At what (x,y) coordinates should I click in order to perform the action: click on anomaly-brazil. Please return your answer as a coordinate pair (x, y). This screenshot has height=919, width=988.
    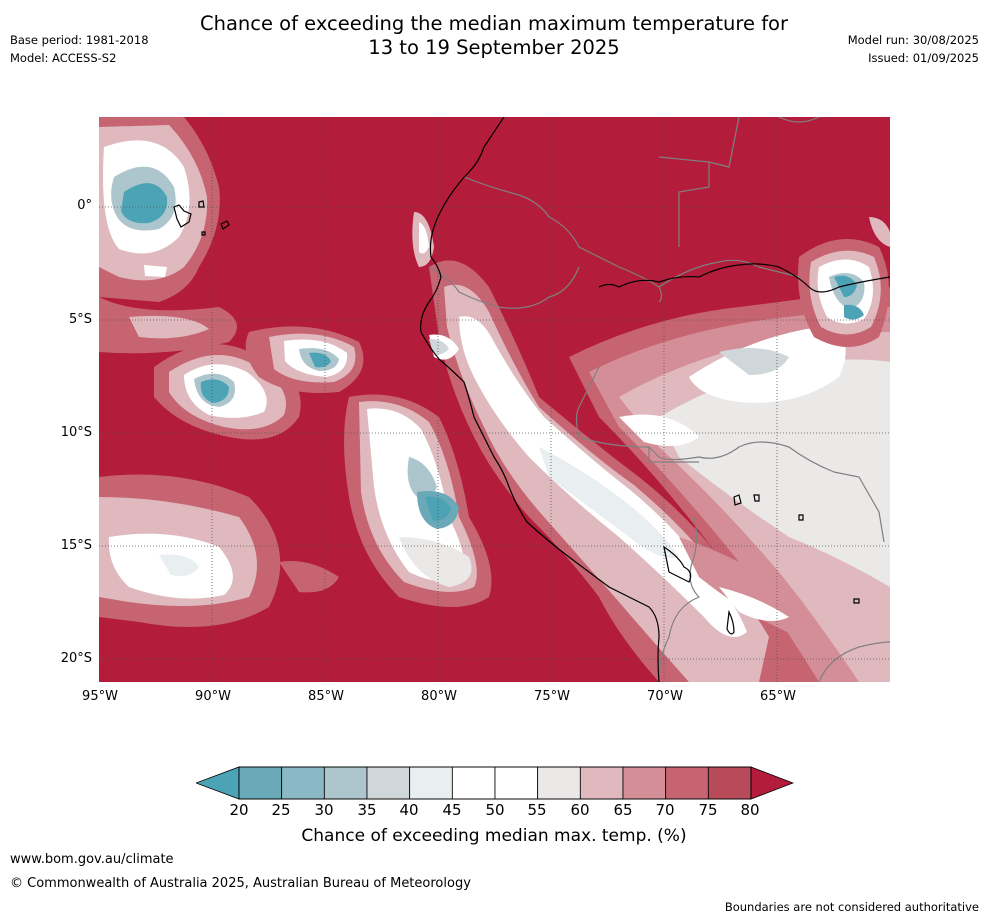
    Looking at the image, I should click on (729, 484).